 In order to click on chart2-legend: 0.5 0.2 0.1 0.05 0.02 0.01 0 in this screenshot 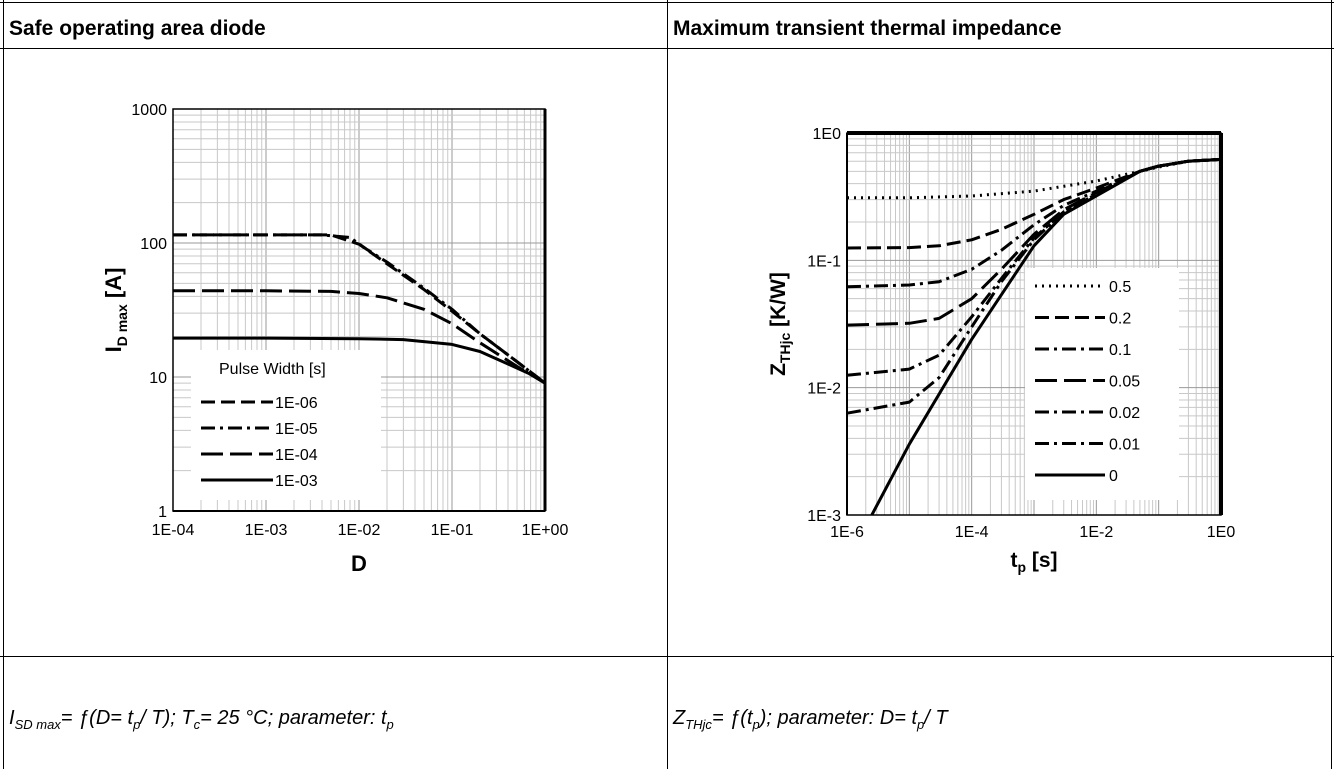, I will do `click(1102, 384)`.